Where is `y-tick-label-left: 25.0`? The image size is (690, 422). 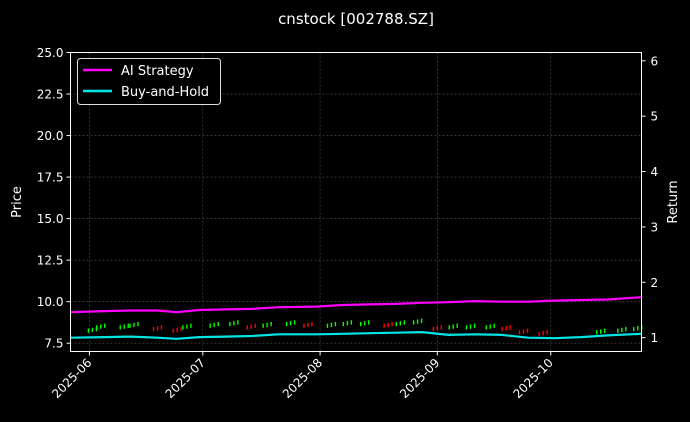 y-tick-label-left: 25.0 is located at coordinates (50, 53).